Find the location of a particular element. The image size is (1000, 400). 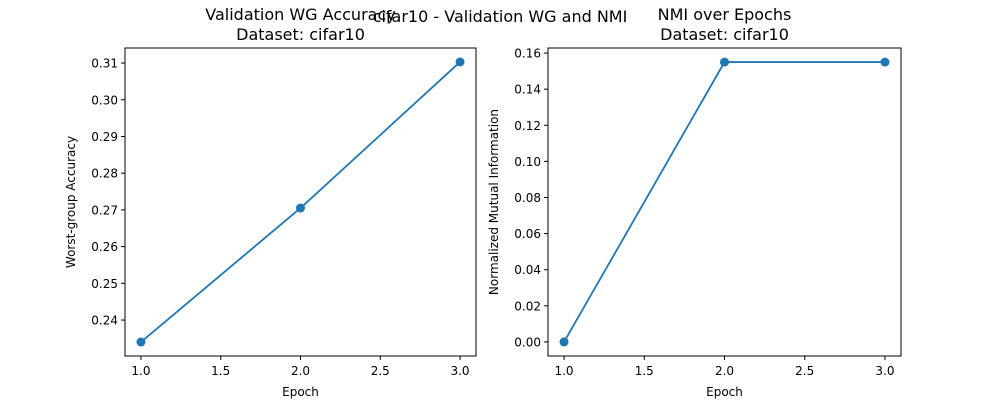

chart-1-y-tick-label: 0.29 is located at coordinates (104, 137).